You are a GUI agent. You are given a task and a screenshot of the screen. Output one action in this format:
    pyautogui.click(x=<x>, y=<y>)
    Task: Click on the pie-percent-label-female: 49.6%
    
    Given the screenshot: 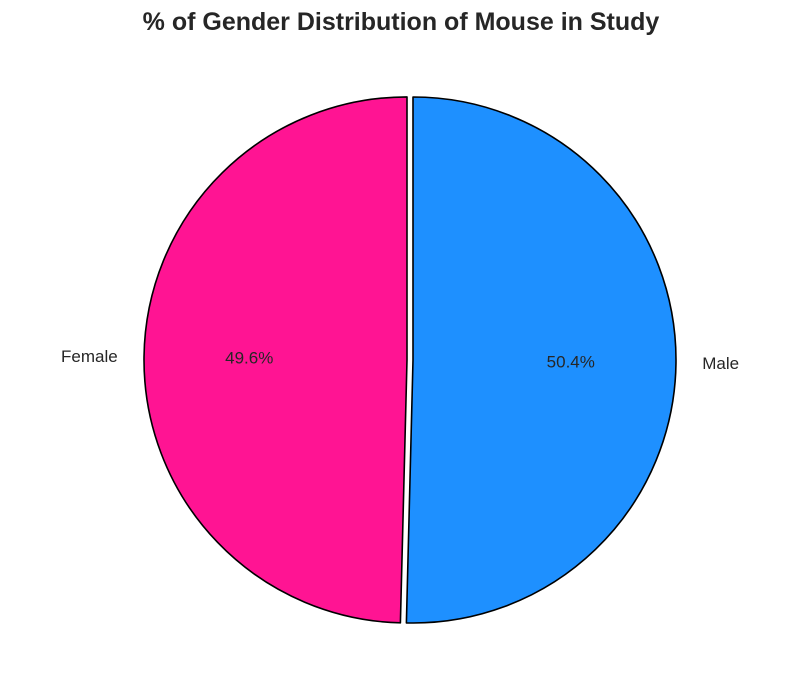 What is the action you would take?
    pyautogui.click(x=249, y=357)
    